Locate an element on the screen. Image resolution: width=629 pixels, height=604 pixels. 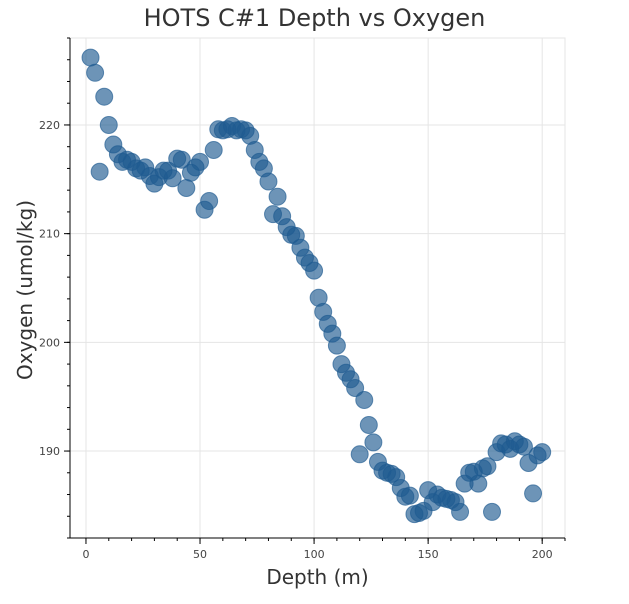
x-tick-label: 0 is located at coordinates (85, 554).